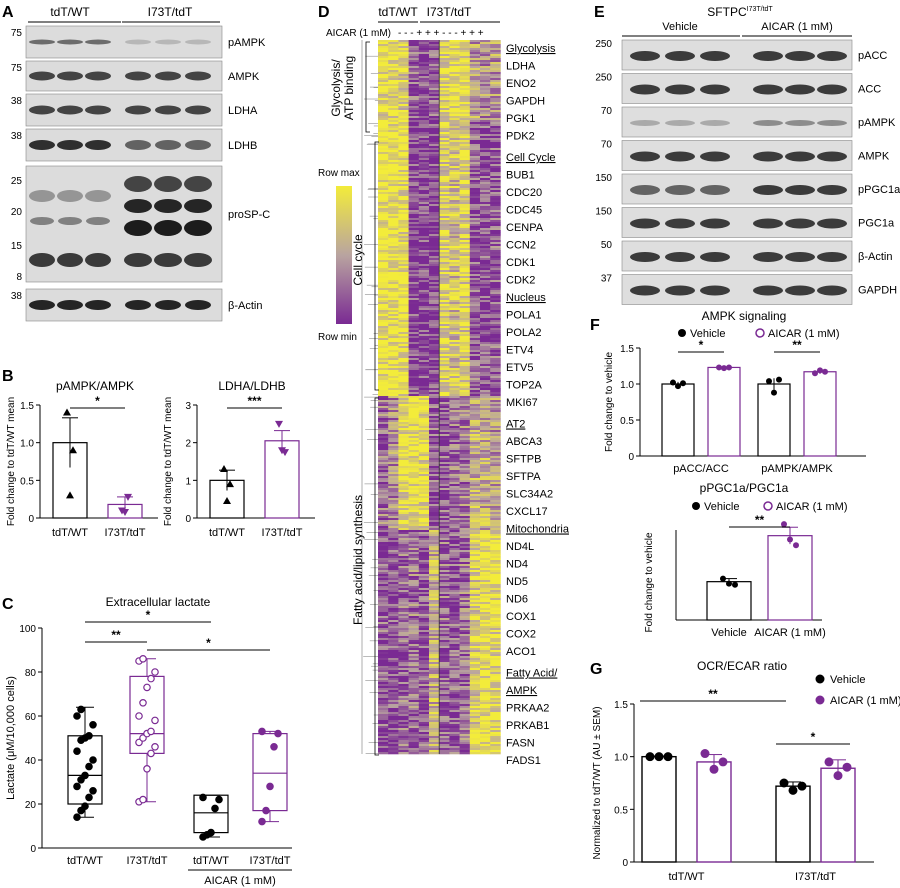  I want to click on data-point, so click(77, 817).